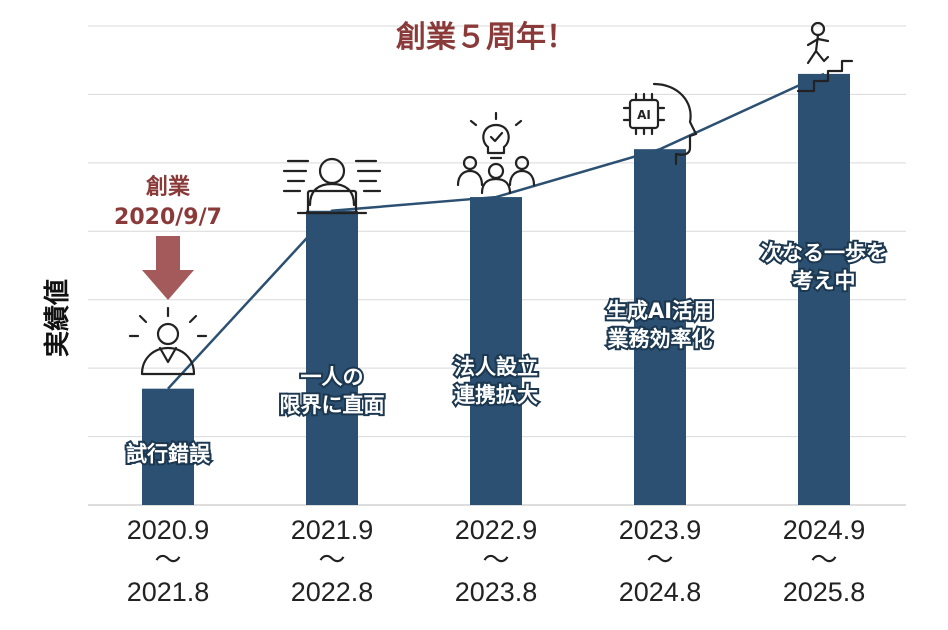 The height and width of the screenshot is (630, 948). What do you see at coordinates (496, 153) in the screenshot?
I see `team-idea-icon` at bounding box center [496, 153].